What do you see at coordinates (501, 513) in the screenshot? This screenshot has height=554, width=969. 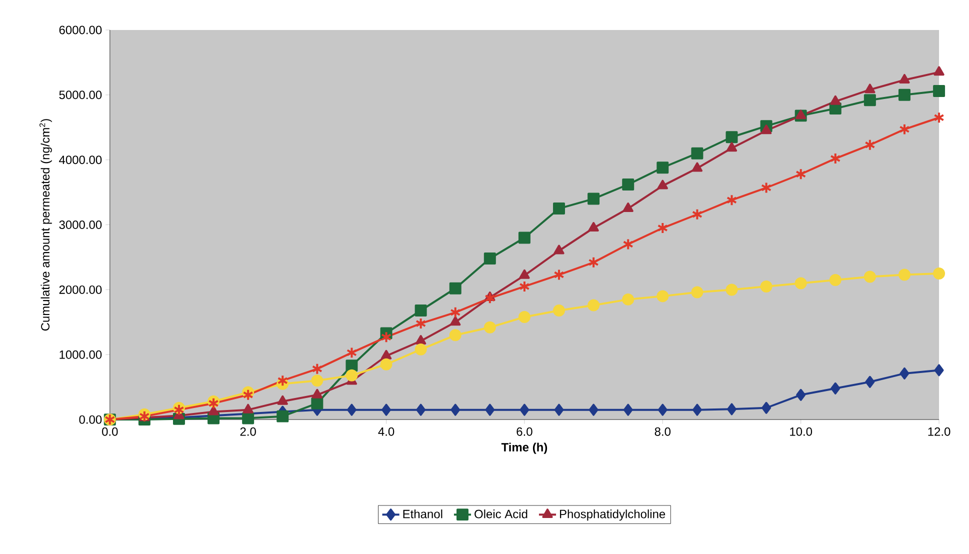 I see `legend-label: Oleic Acid` at bounding box center [501, 513].